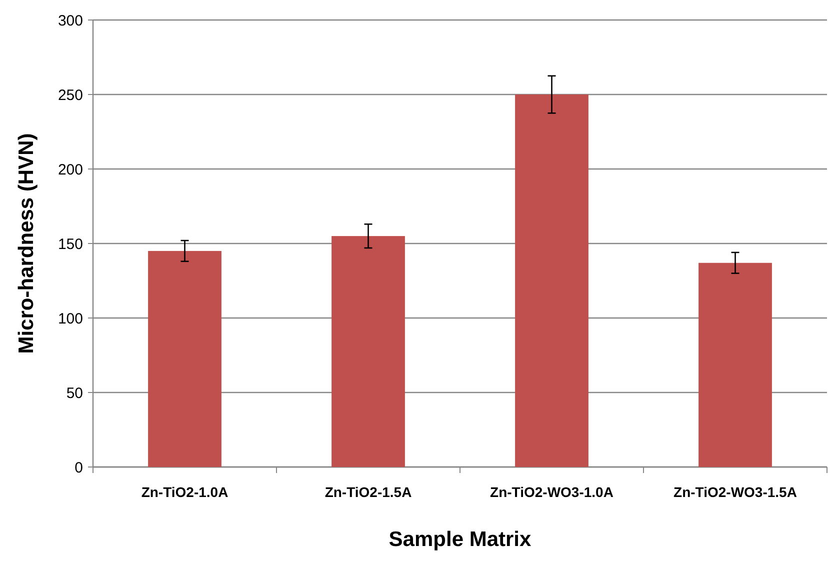 The height and width of the screenshot is (564, 835). What do you see at coordinates (70, 95) in the screenshot?
I see `y-tick-label: 250` at bounding box center [70, 95].